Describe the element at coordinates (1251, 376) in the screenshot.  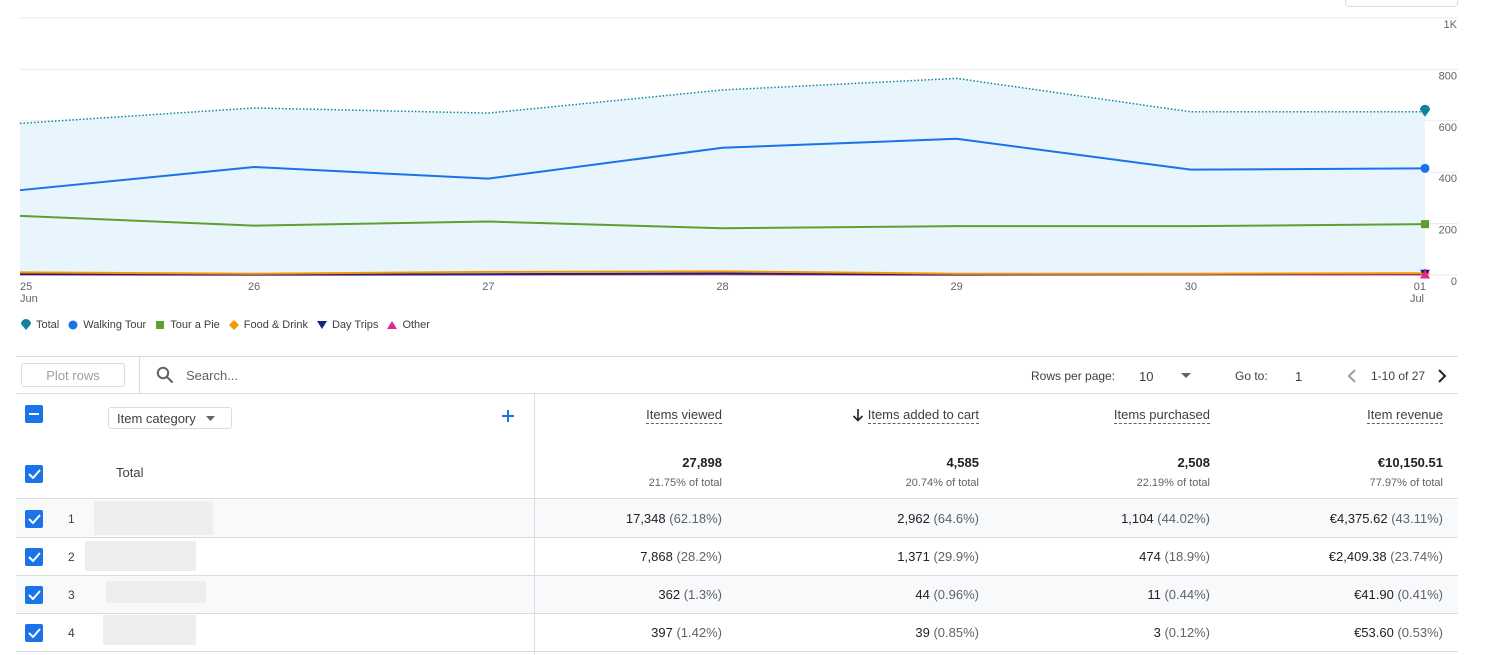
I see `go-to-label: Go to:` at that location.